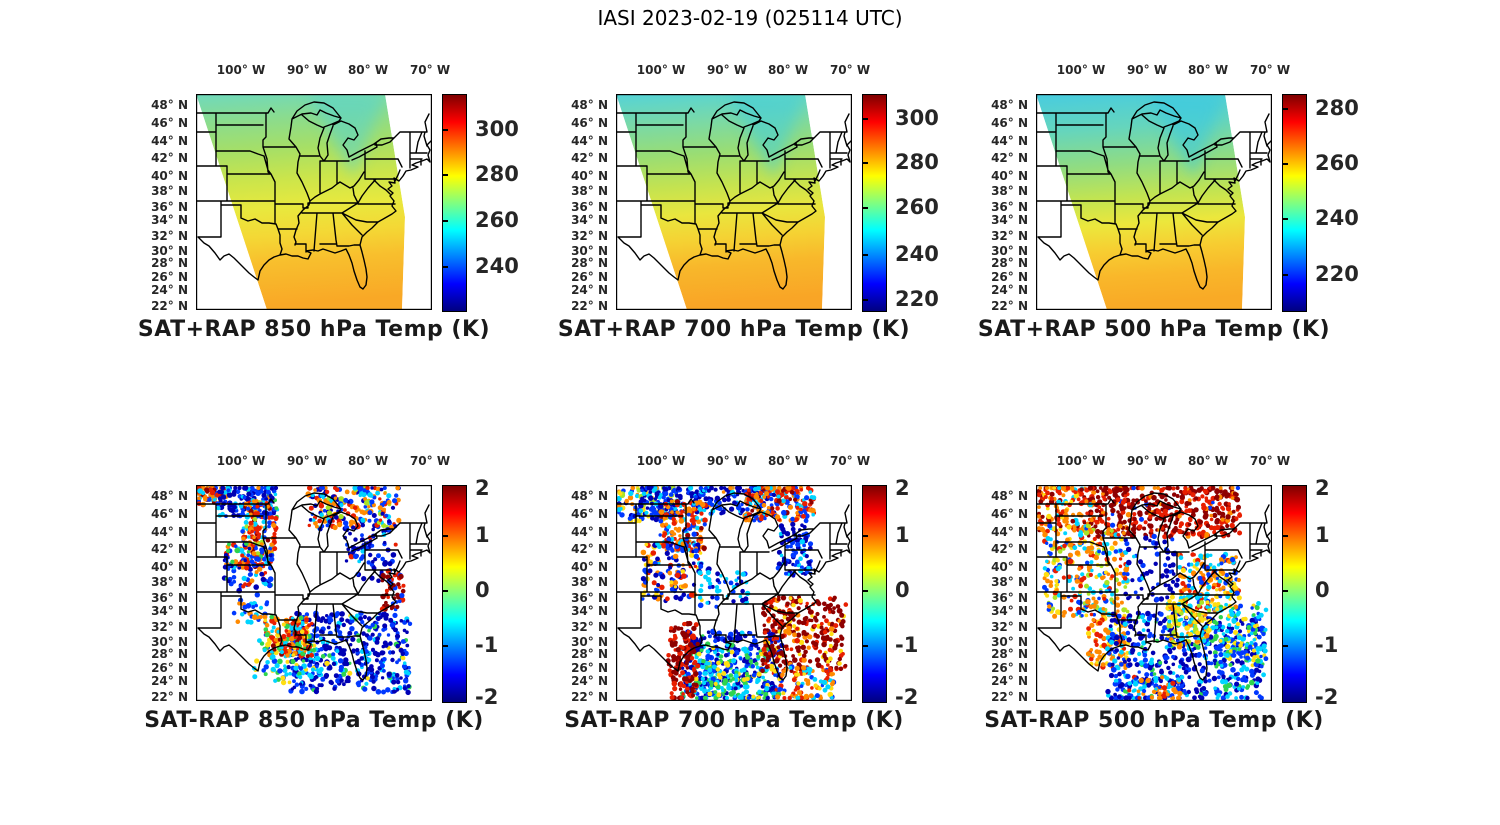  I want to click on colorbar-tick-label: 300, so click(917, 117).